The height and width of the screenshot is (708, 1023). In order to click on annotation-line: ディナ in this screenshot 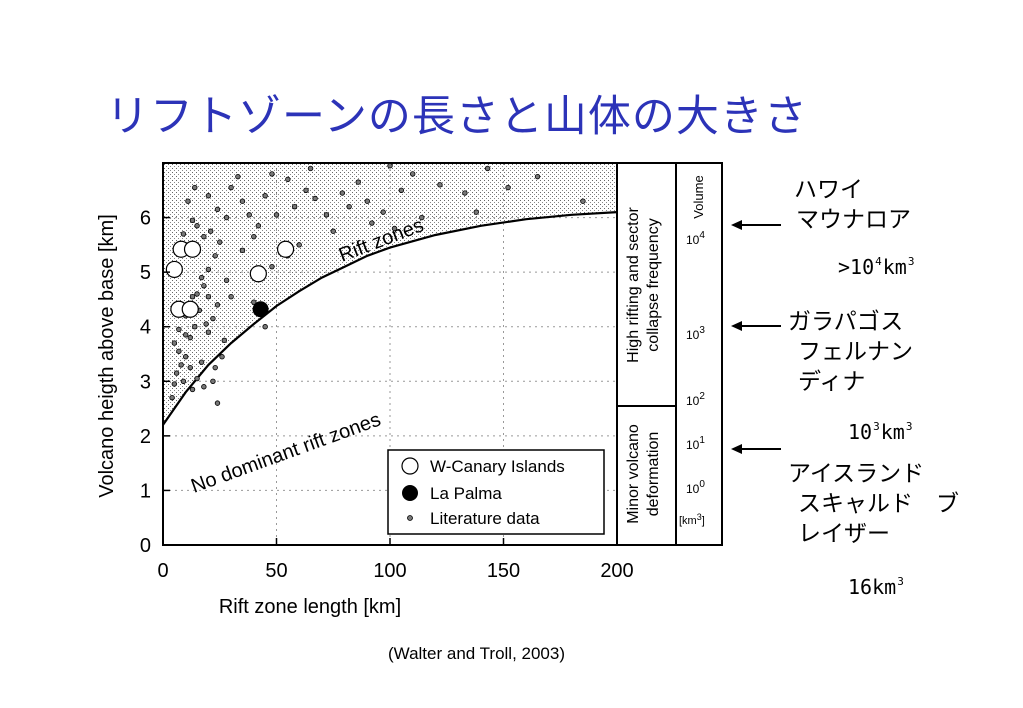, I will do `click(832, 382)`.